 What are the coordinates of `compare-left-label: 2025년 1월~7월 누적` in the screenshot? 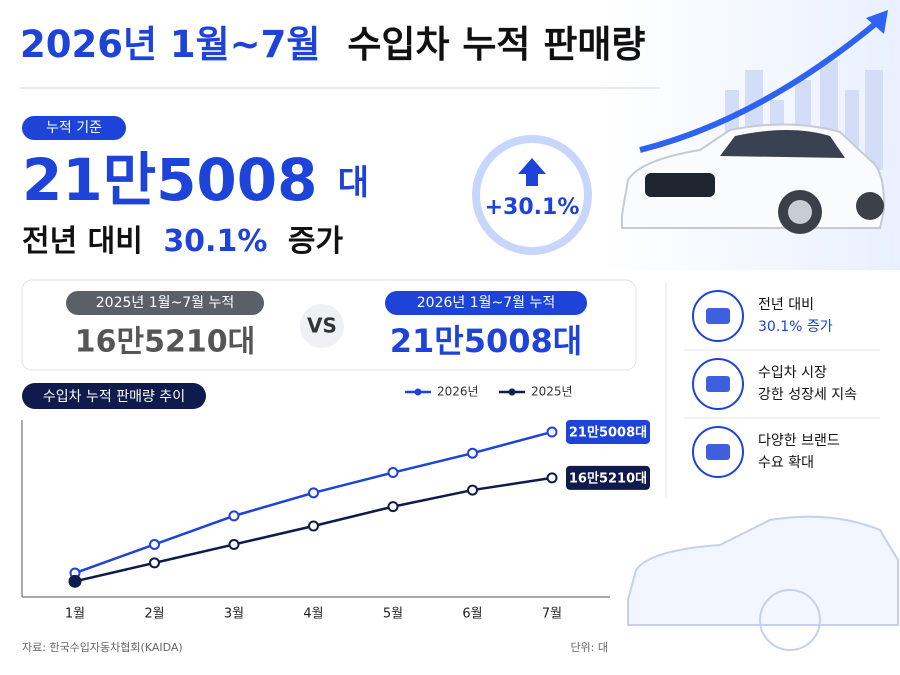 It's located at (165, 303).